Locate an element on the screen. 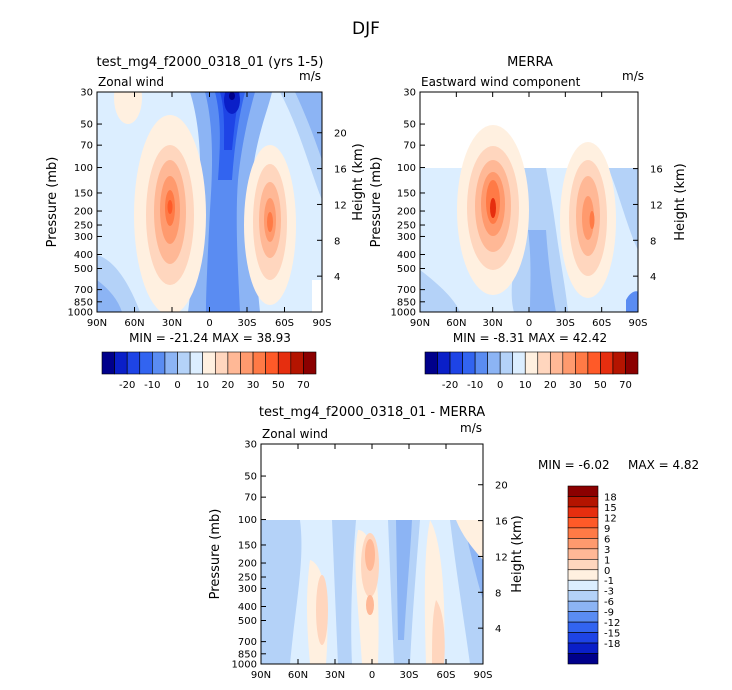 The height and width of the screenshot is (690, 732). height-tick-label: 16 is located at coordinates (501, 522).